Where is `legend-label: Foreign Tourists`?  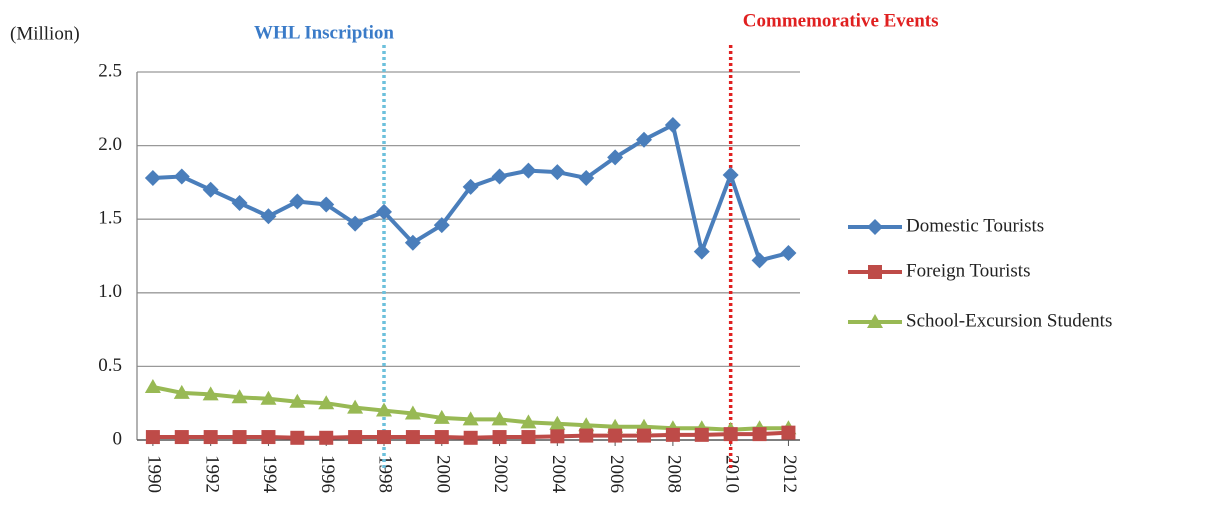 legend-label: Foreign Tourists is located at coordinates (968, 270).